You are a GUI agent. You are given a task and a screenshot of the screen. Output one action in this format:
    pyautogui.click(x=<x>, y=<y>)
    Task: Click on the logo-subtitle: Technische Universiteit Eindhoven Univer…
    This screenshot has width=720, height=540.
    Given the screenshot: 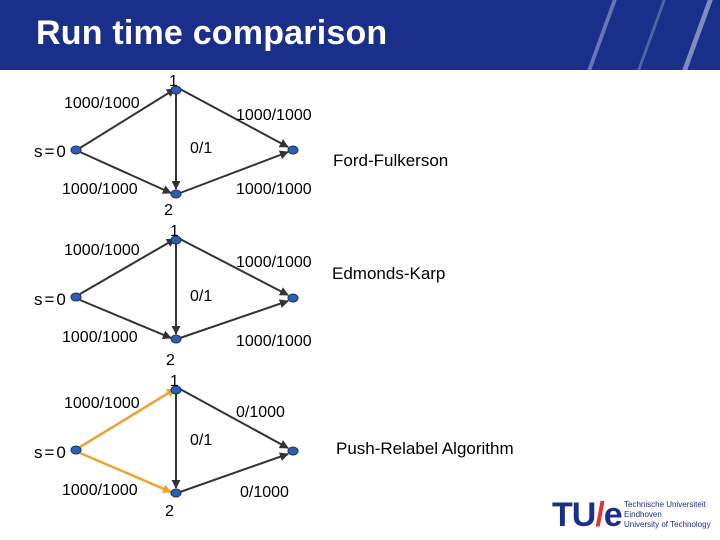 What is the action you would take?
    pyautogui.click(x=667, y=514)
    